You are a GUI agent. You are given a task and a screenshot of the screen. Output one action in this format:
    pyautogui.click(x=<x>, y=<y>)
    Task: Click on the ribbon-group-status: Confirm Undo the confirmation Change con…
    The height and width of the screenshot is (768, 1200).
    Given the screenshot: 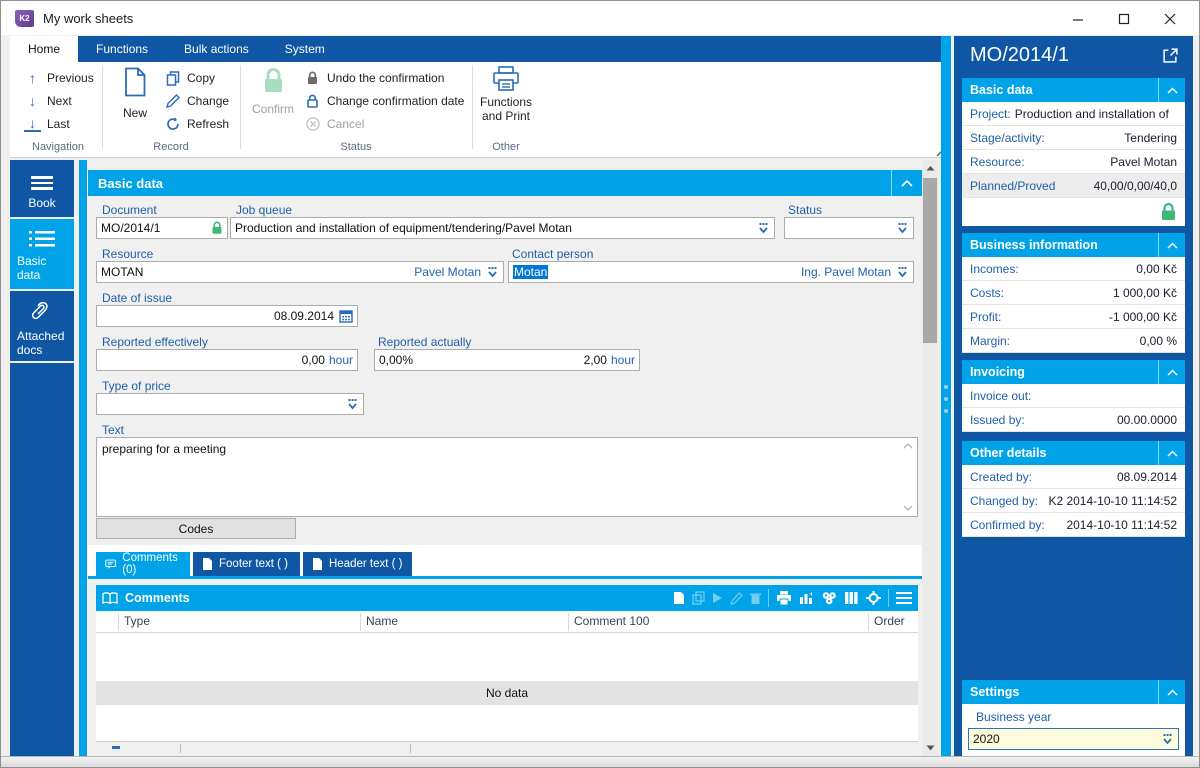 What is the action you would take?
    pyautogui.click(x=356, y=109)
    